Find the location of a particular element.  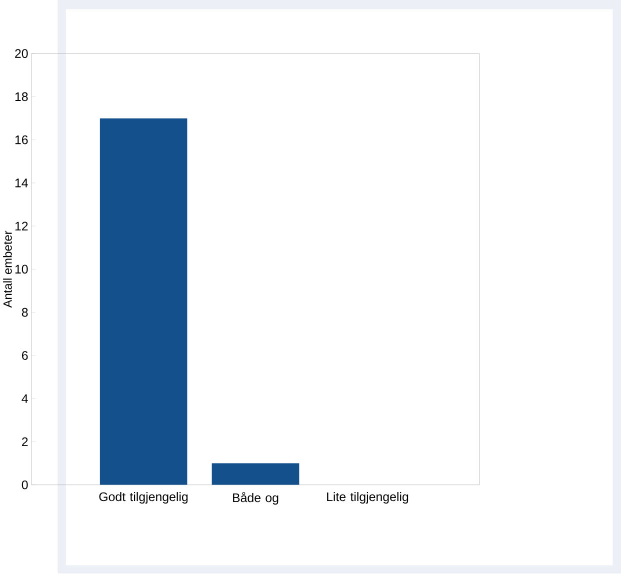

y-tick-label: 20 is located at coordinates (21, 53).